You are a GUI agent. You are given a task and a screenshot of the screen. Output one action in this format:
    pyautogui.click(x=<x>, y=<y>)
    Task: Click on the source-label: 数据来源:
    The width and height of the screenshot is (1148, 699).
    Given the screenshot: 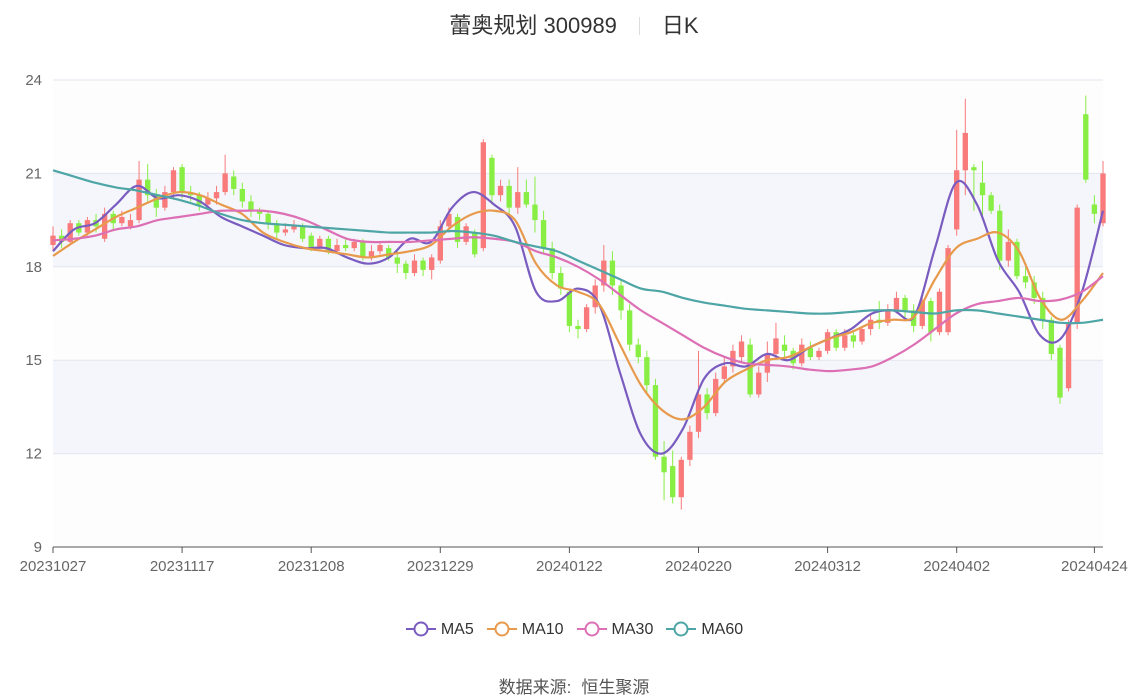 What is the action you would take?
    pyautogui.click(x=535, y=687)
    